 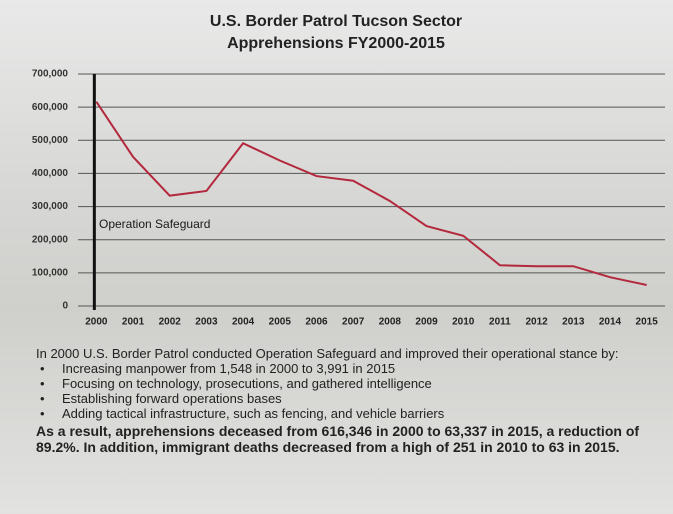 I want to click on x-tick-label: 2011, so click(x=500, y=322).